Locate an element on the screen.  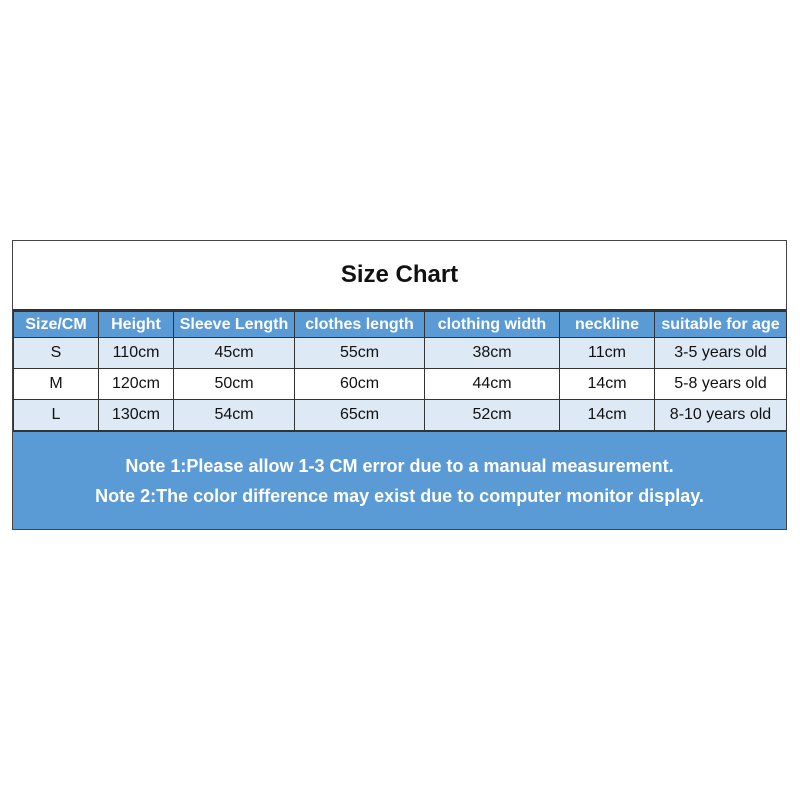
table-row: M 120cm 50cm 60cm 44cm 14cm 5-8 years old is located at coordinates (400, 384).